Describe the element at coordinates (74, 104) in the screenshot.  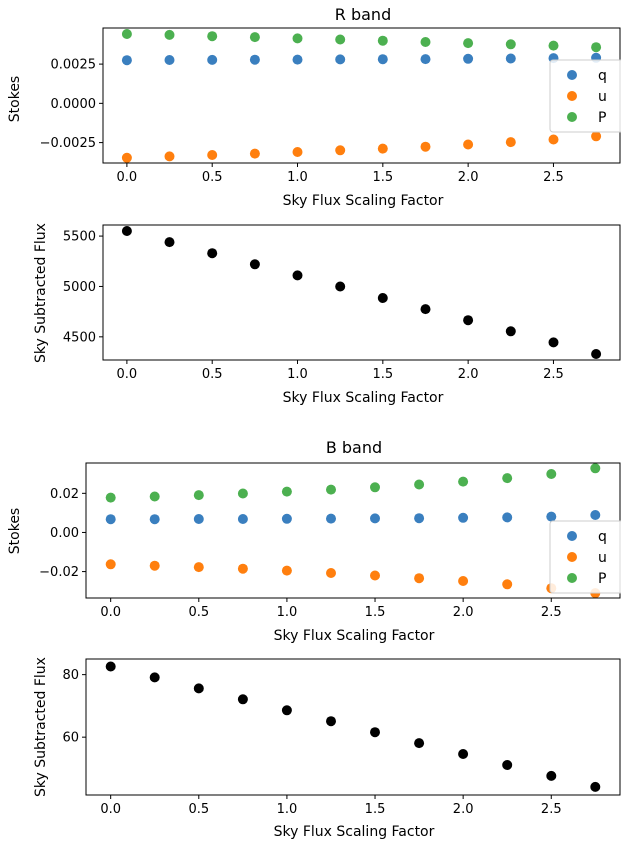
I see `y-tick-label: 0.0000` at that location.